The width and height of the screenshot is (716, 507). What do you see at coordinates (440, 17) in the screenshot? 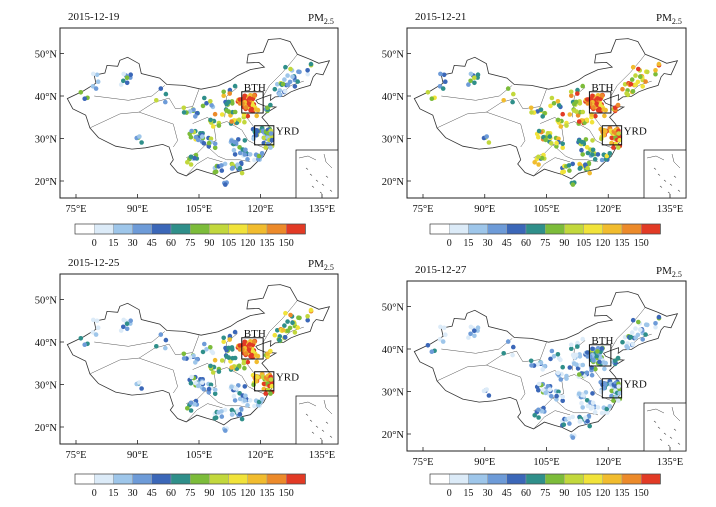
I see `panel-date-title: 2015-12-21` at bounding box center [440, 17].